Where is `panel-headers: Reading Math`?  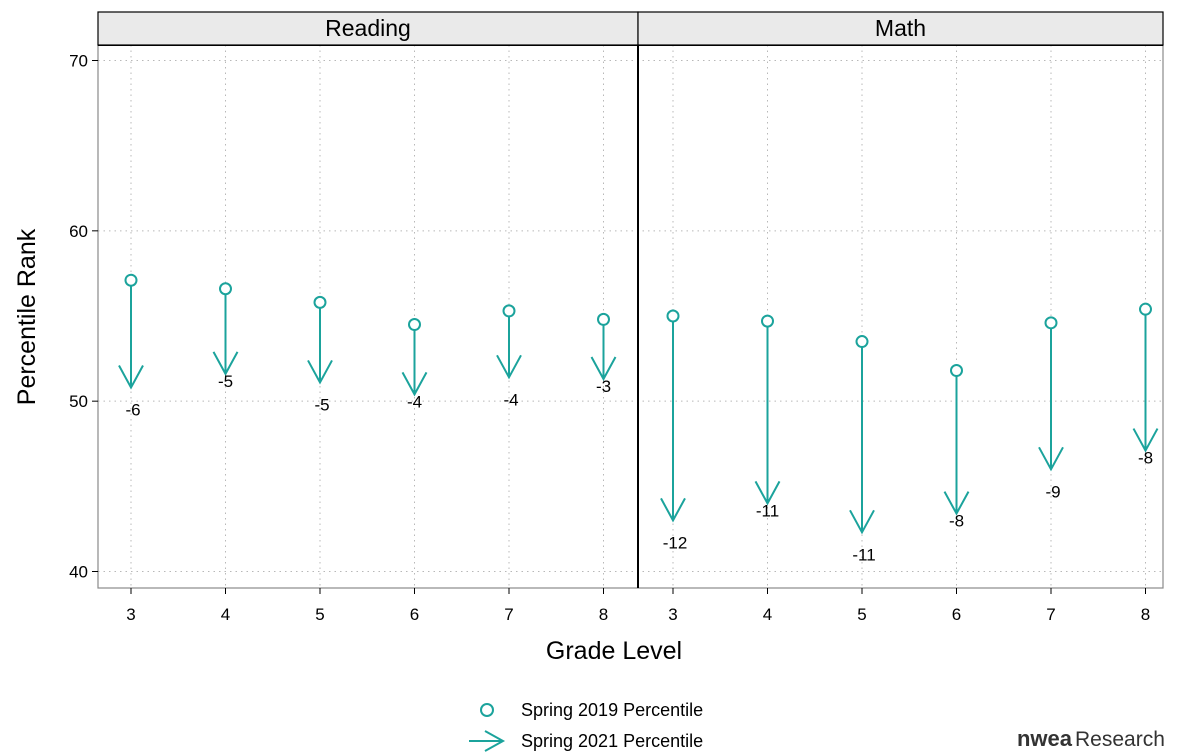 panel-headers: Reading Math is located at coordinates (630, 28).